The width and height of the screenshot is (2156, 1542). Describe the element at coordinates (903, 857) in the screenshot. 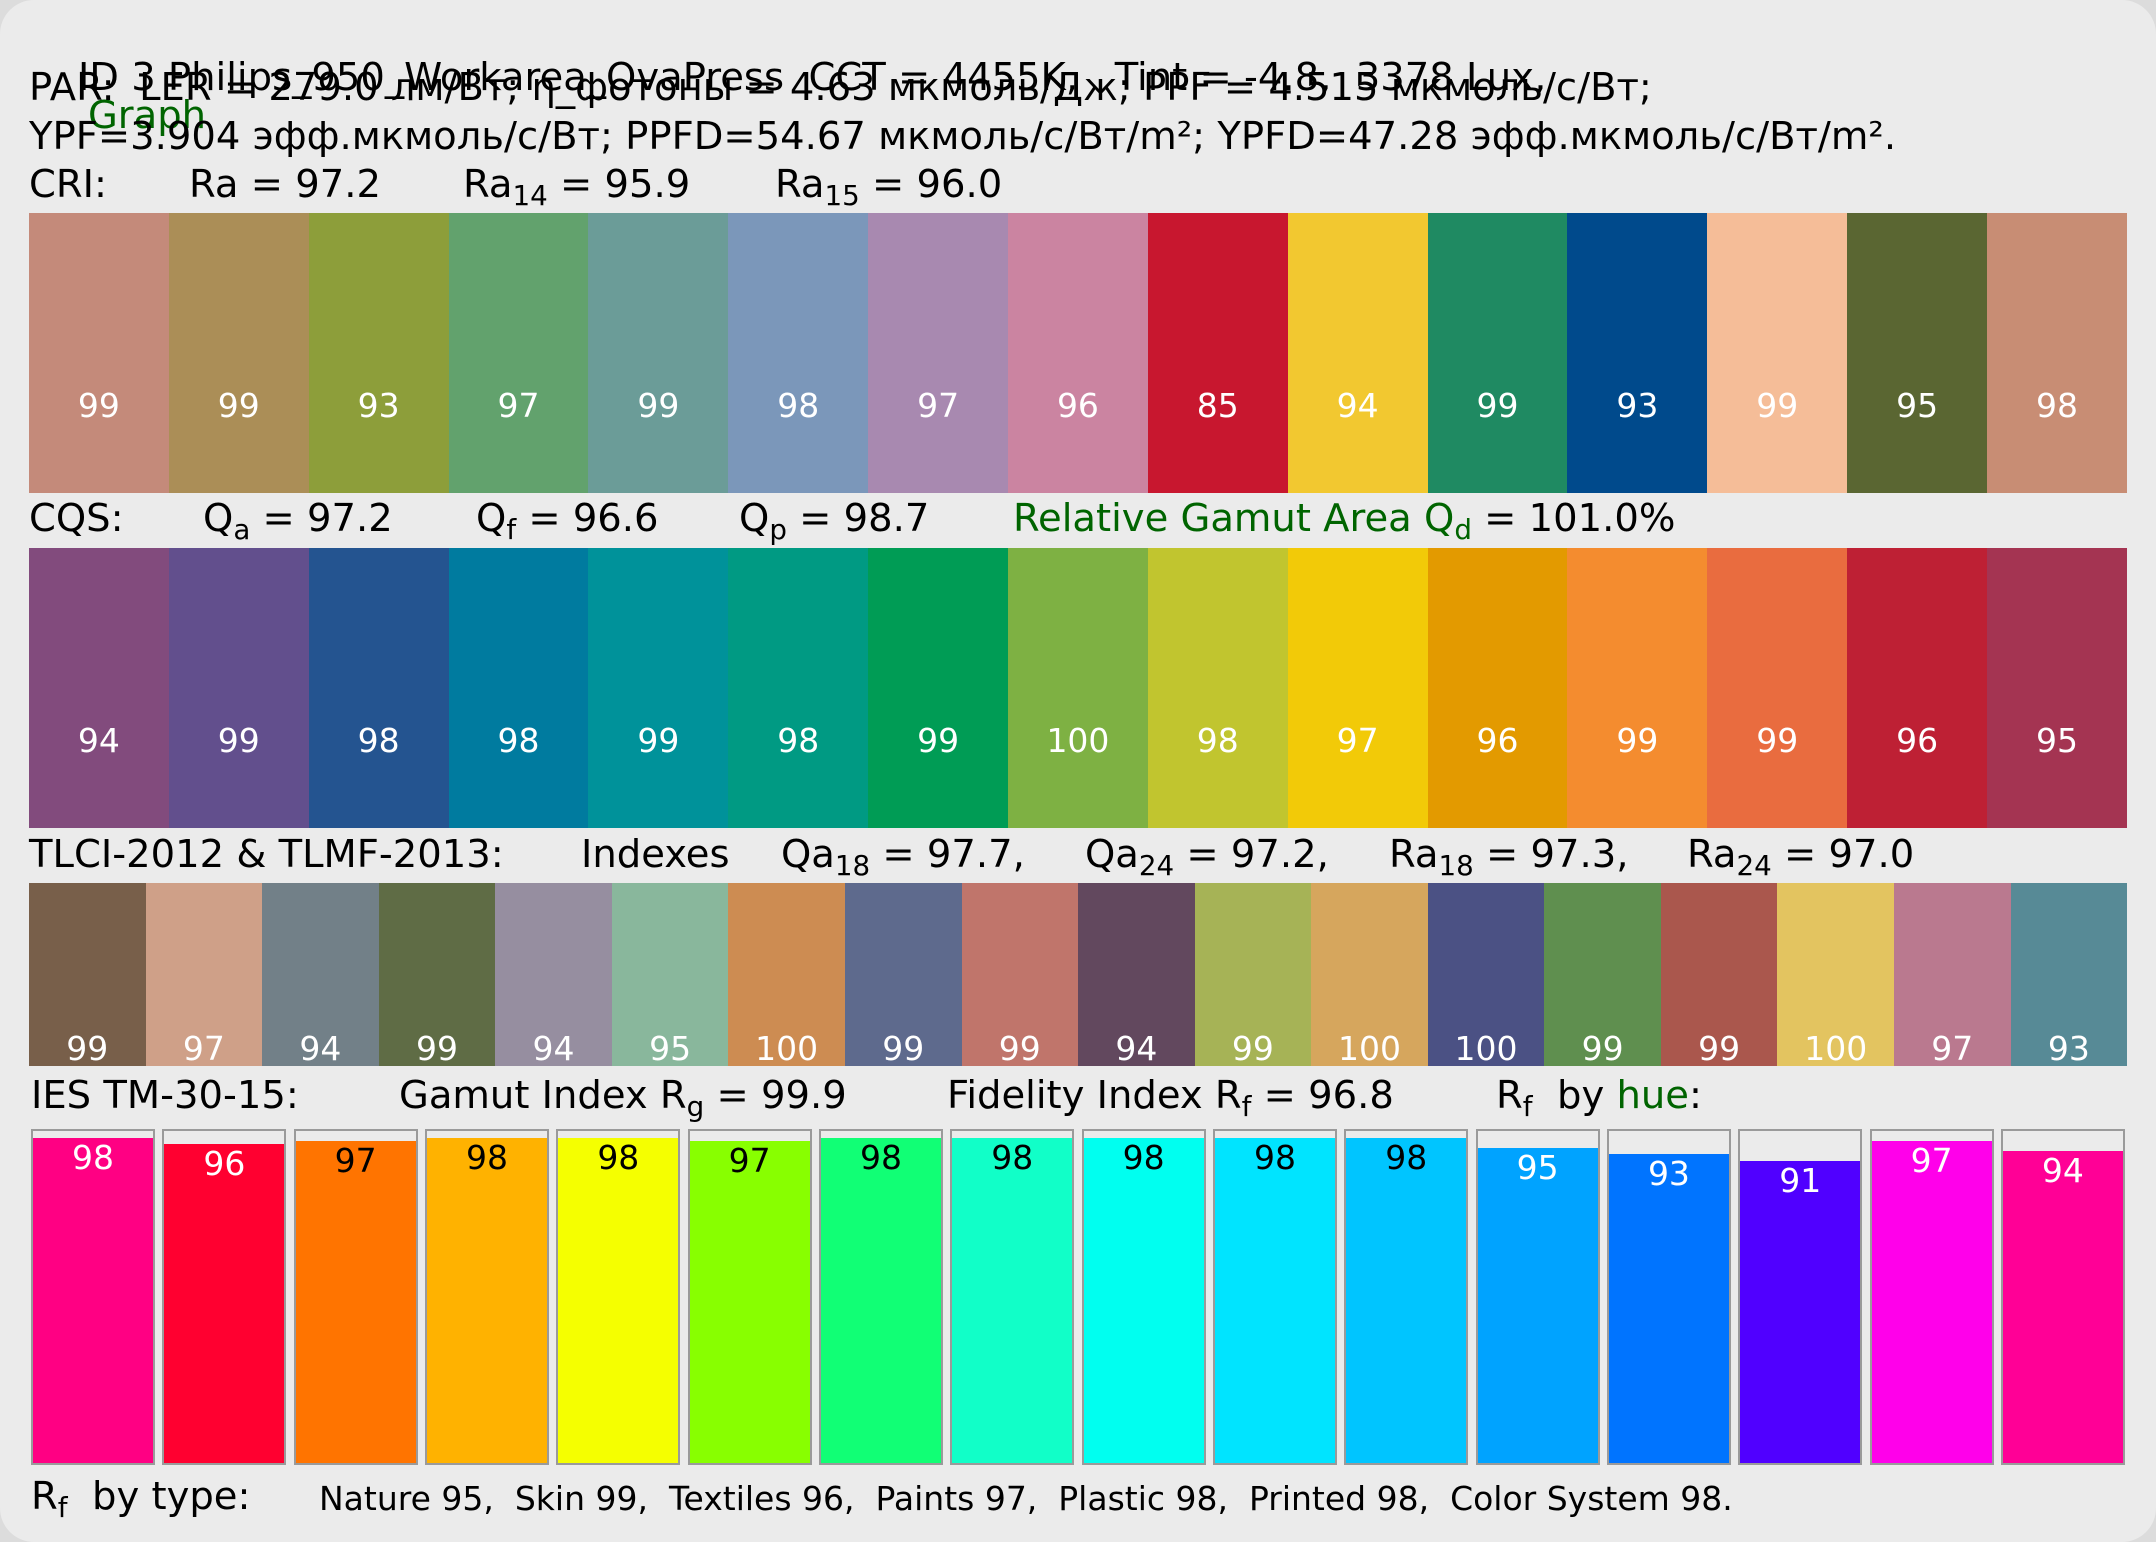

I see `tlci-qa18: Qa18 = 97.7,` at that location.